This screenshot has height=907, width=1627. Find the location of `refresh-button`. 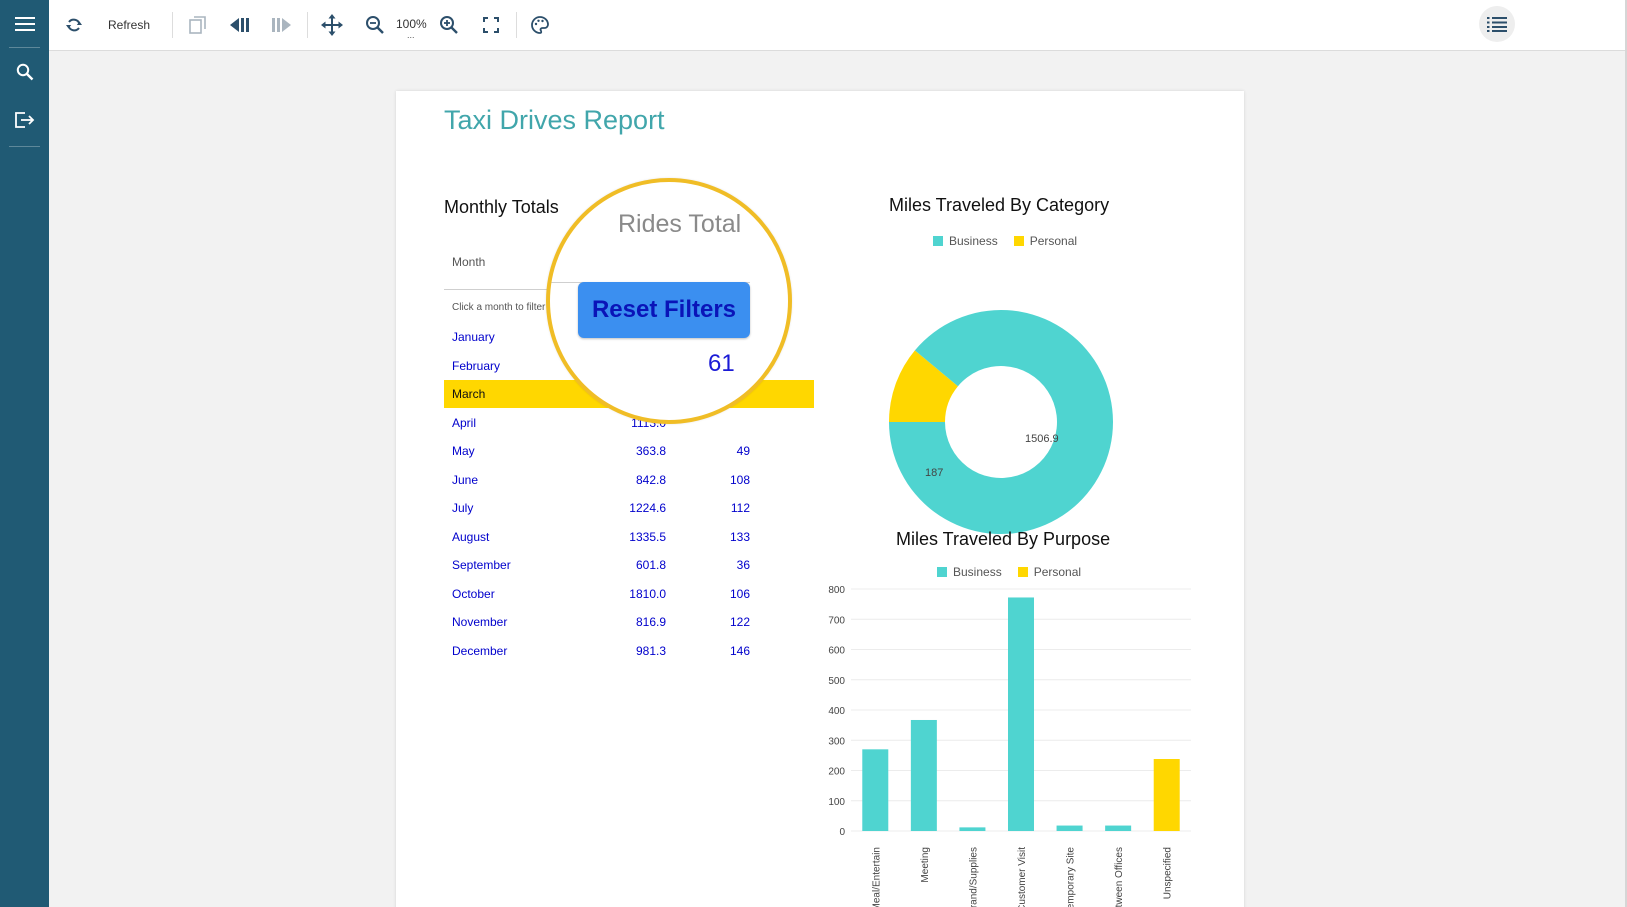

refresh-button is located at coordinates (74, 25).